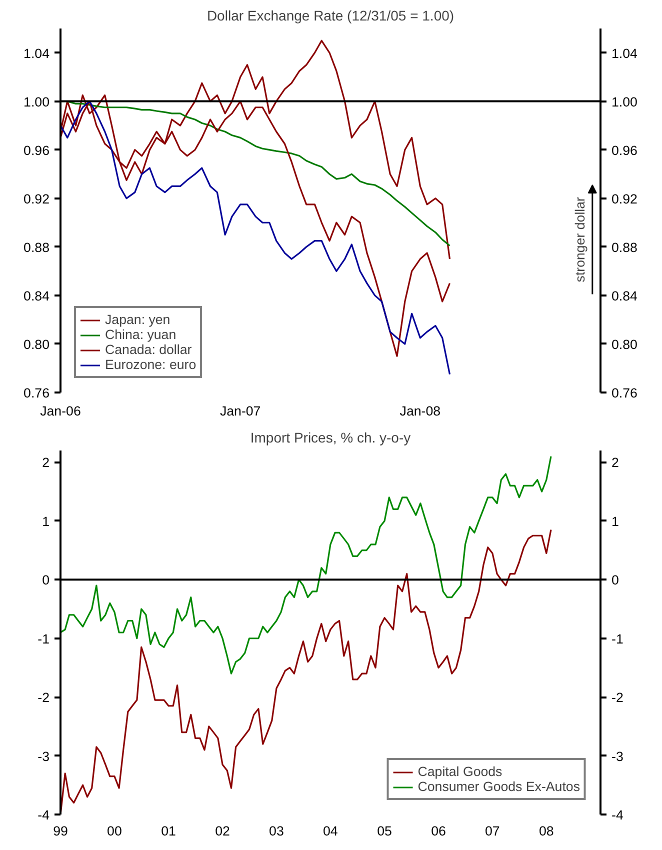  What do you see at coordinates (420, 411) in the screenshot?
I see `x-tick-label: Jan-08` at bounding box center [420, 411].